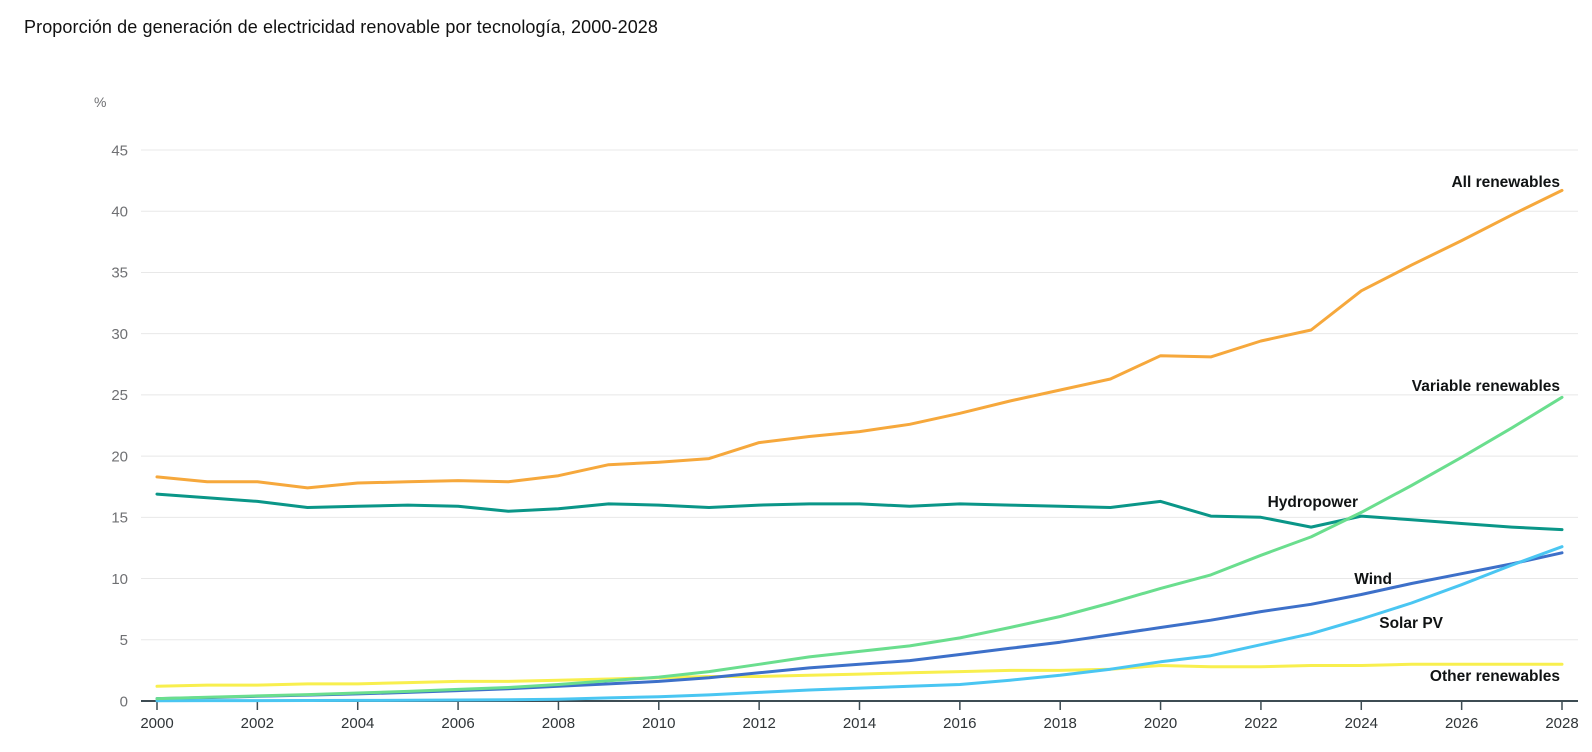 The width and height of the screenshot is (1592, 752). I want to click on y-tick-label: 15, so click(119, 518).